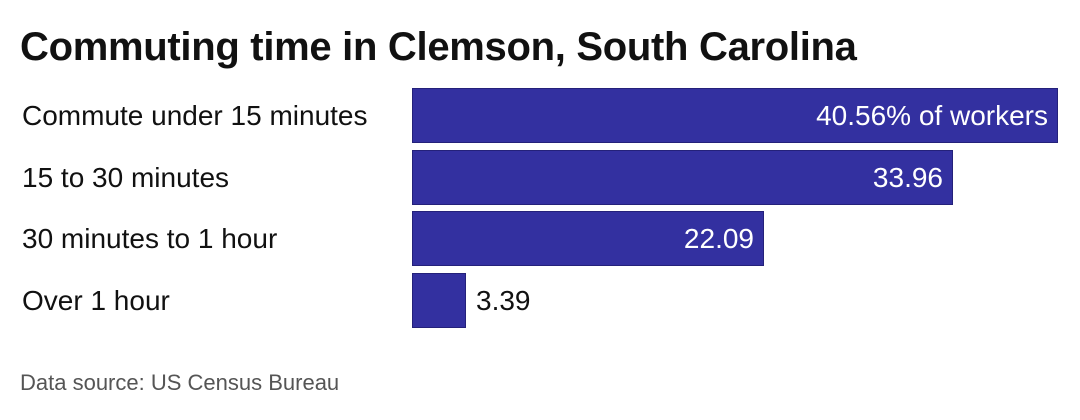 This screenshot has height=420, width=1080. Describe the element at coordinates (150, 238) in the screenshot. I see `category-label: 30 minutes to 1 hour` at that location.